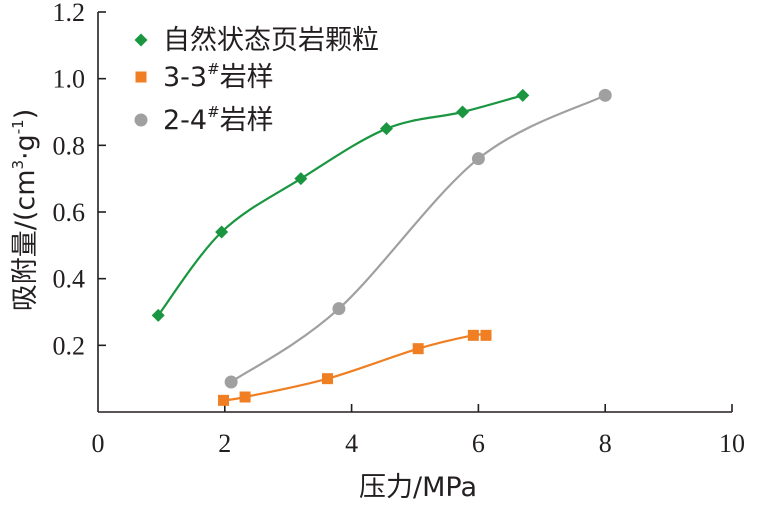 The height and width of the screenshot is (508, 757). Describe the element at coordinates (478, 443) in the screenshot. I see `x-tick-label: 6` at that location.